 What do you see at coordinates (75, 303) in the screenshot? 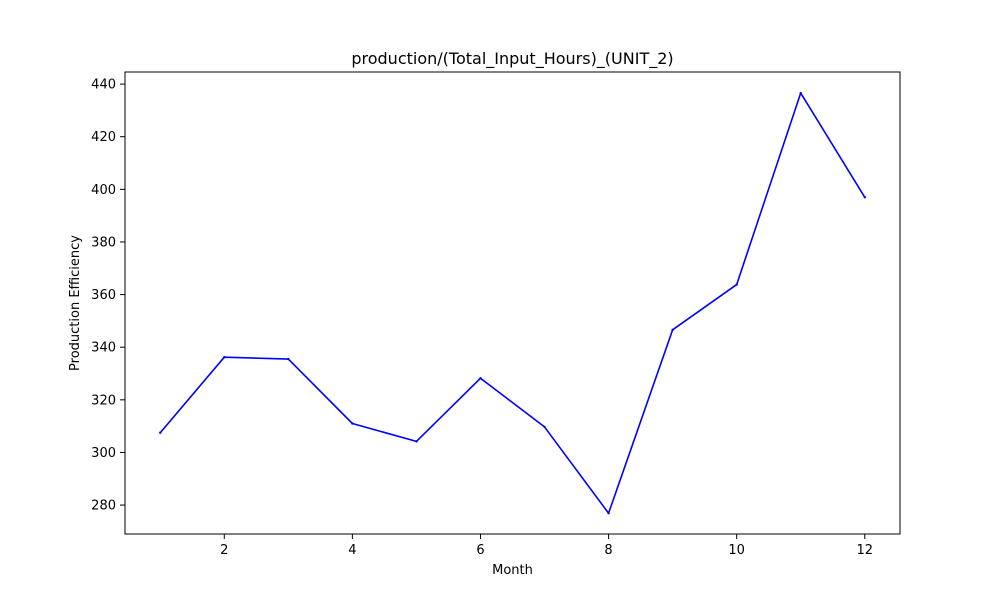
I see `y-axis-label: Production Efficiency` at bounding box center [75, 303].